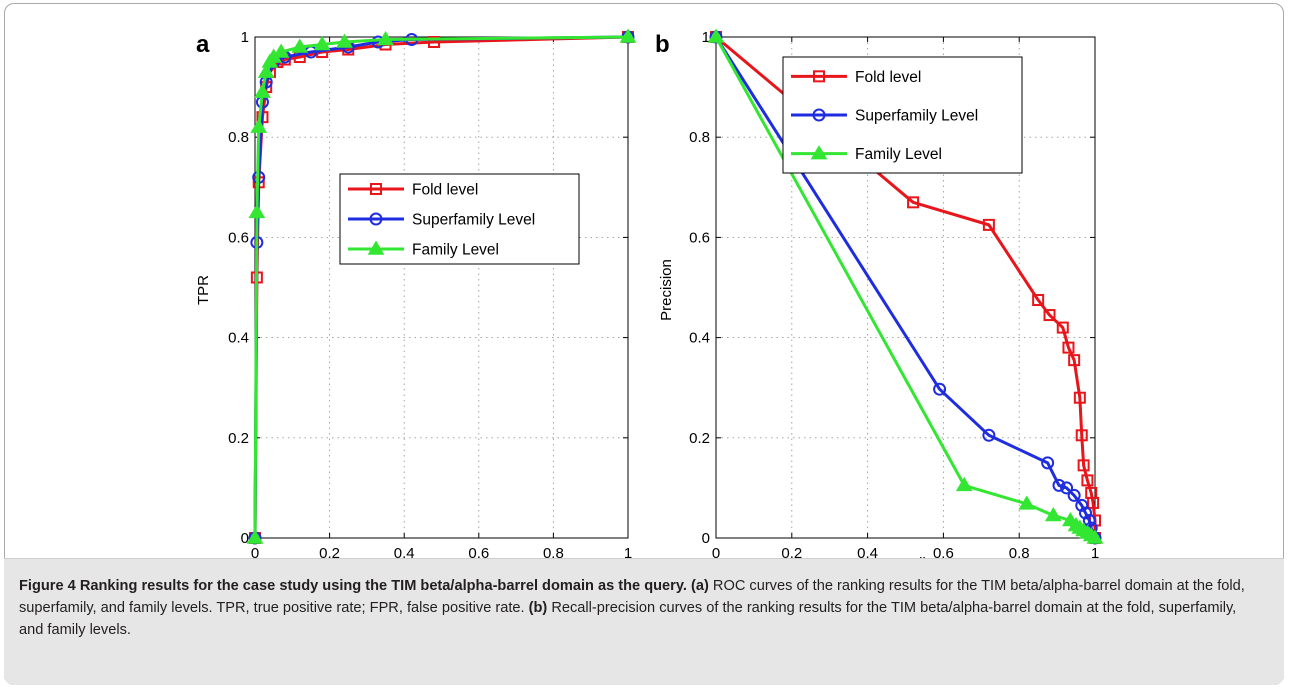 The height and width of the screenshot is (688, 1289). Describe the element at coordinates (203, 290) in the screenshot. I see `y-axis-label: TPR` at that location.